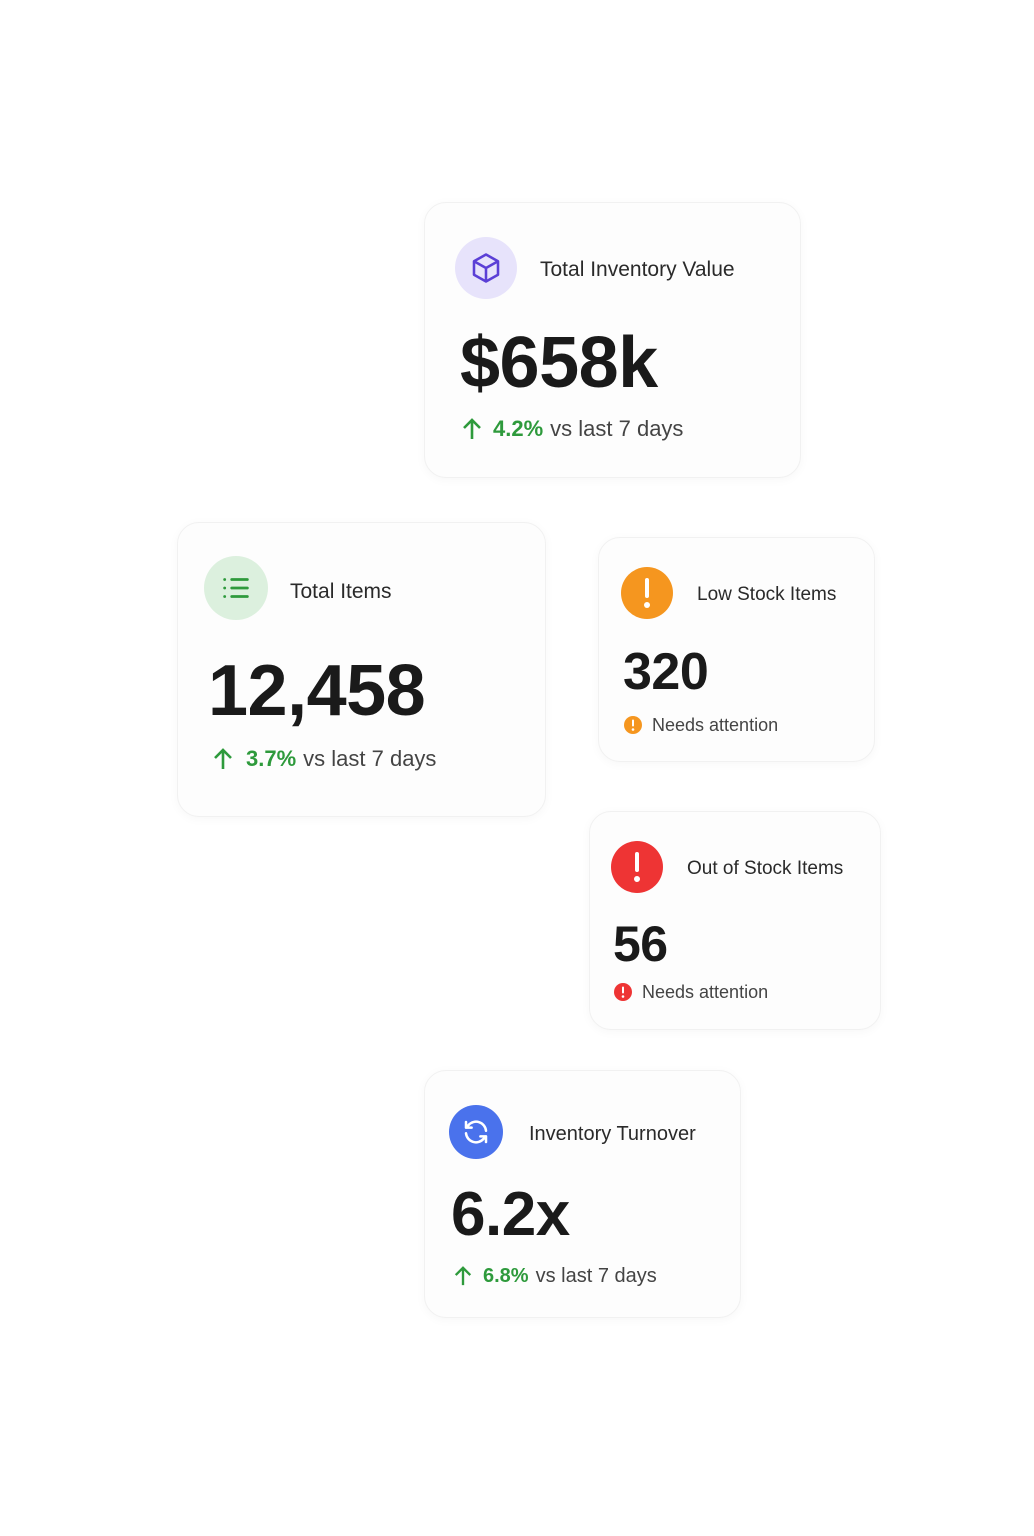 The height and width of the screenshot is (1536, 1034). What do you see at coordinates (666, 672) in the screenshot?
I see `card-value: 320` at bounding box center [666, 672].